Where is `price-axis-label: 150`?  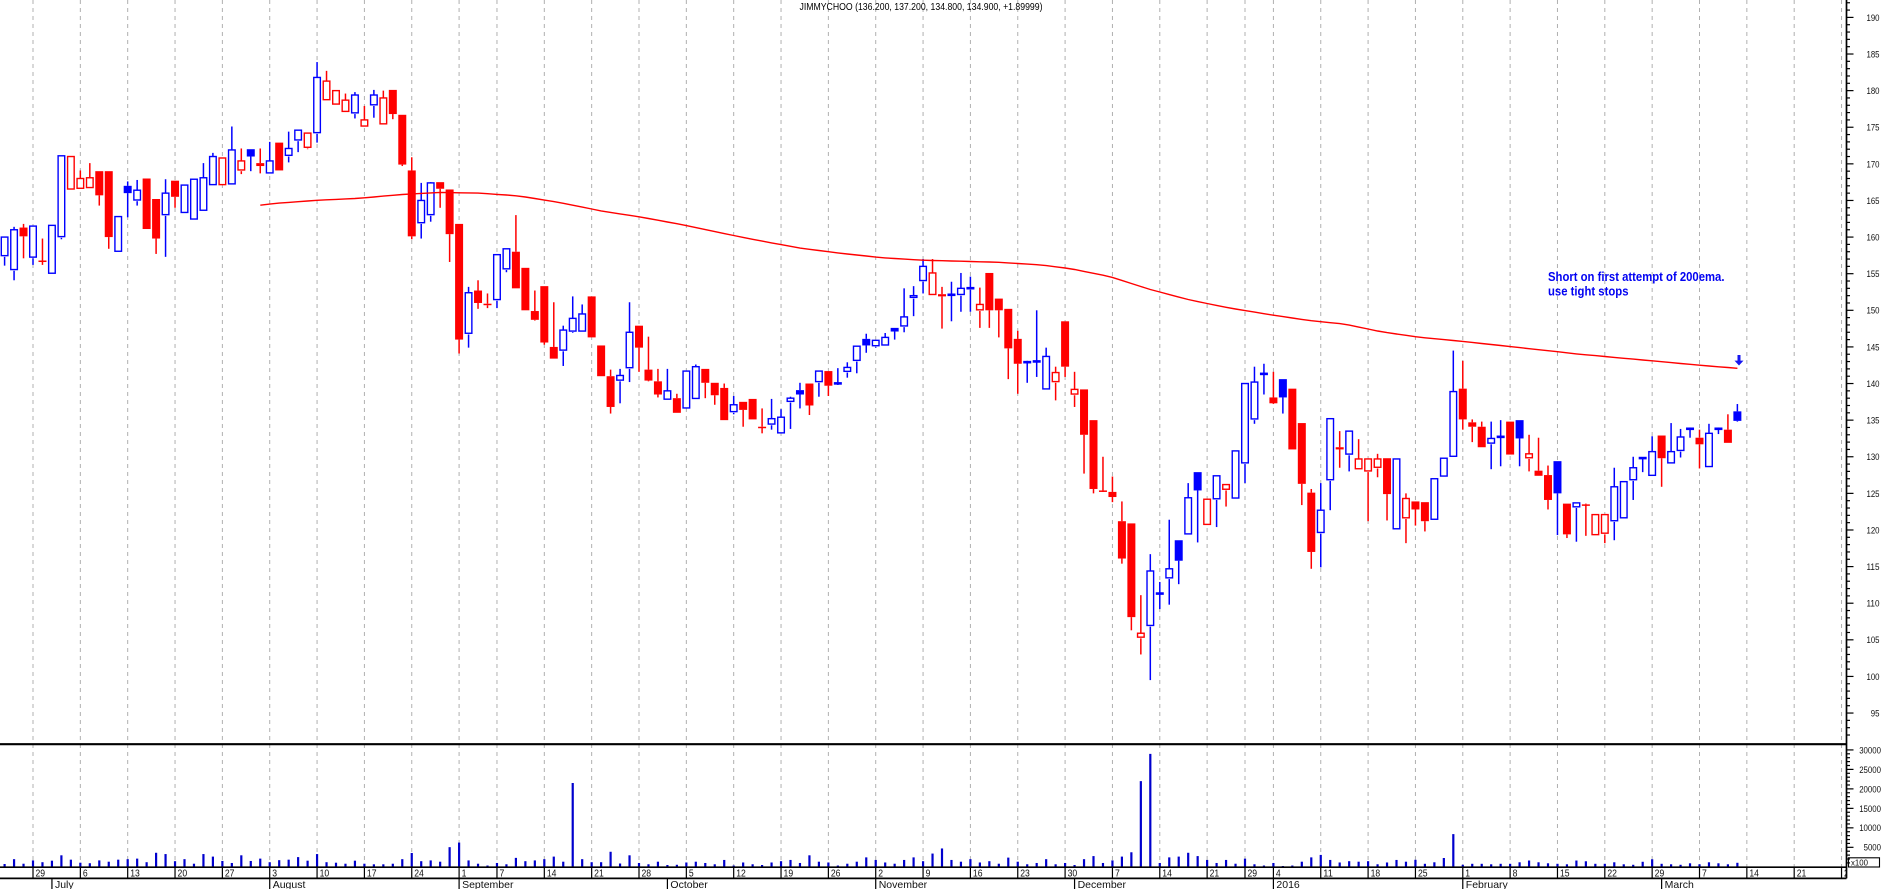
price-axis-label: 150 is located at coordinates (1873, 311).